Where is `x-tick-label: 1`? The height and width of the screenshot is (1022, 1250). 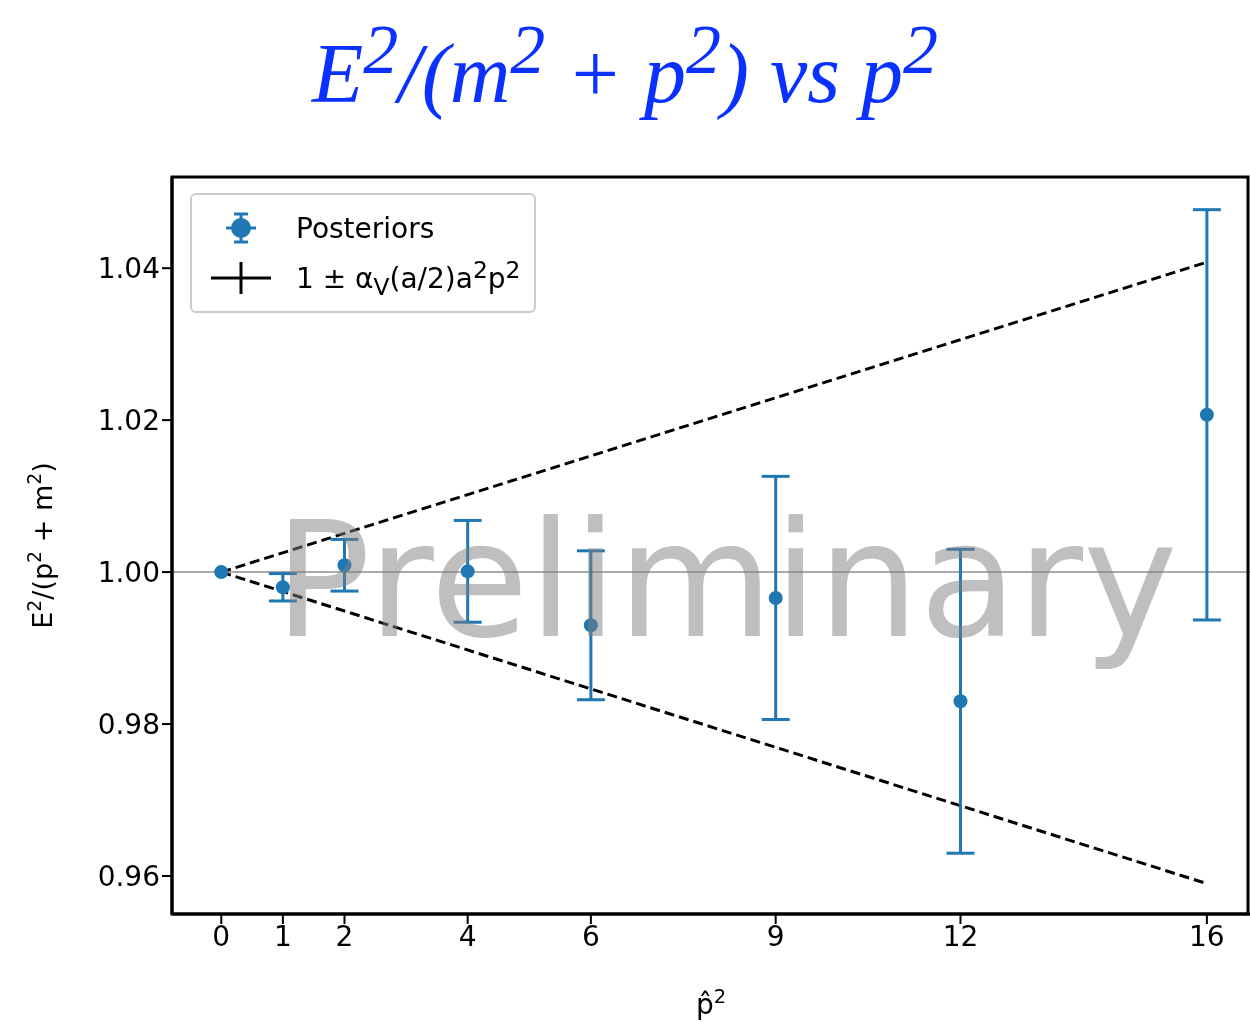 x-tick-label: 1 is located at coordinates (282, 936).